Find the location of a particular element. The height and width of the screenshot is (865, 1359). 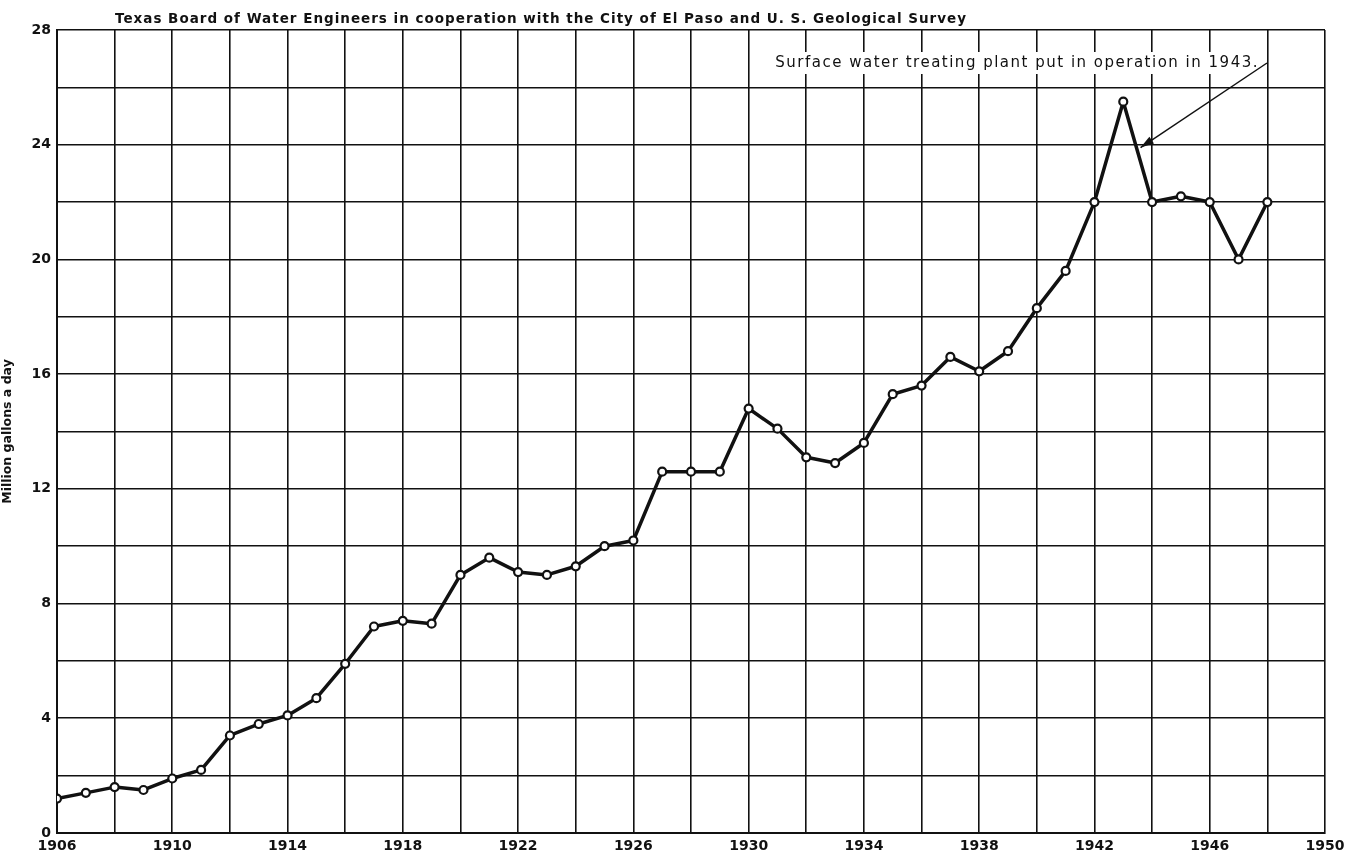

annotation: Surface water treating plant put in operation in 1943. is located at coordinates (1017, 61).